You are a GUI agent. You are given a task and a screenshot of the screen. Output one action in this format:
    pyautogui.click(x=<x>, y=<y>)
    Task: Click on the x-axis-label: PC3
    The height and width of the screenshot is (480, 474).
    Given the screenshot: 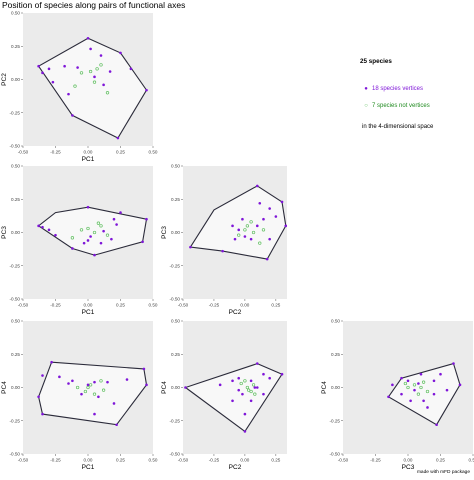 What is the action you would take?
    pyautogui.click(x=408, y=467)
    